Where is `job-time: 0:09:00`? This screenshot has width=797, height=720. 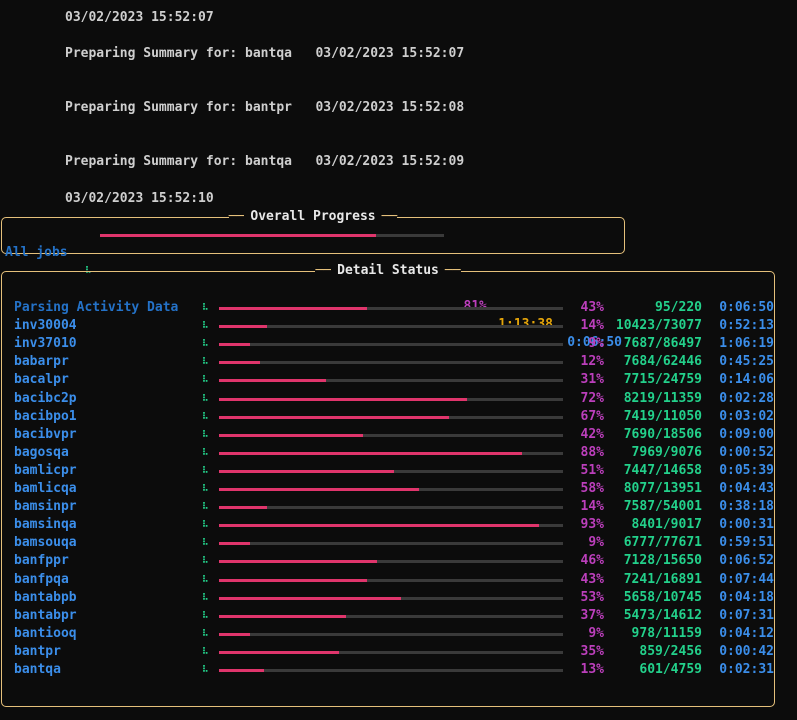
job-time: 0:09:00 is located at coordinates (746, 434).